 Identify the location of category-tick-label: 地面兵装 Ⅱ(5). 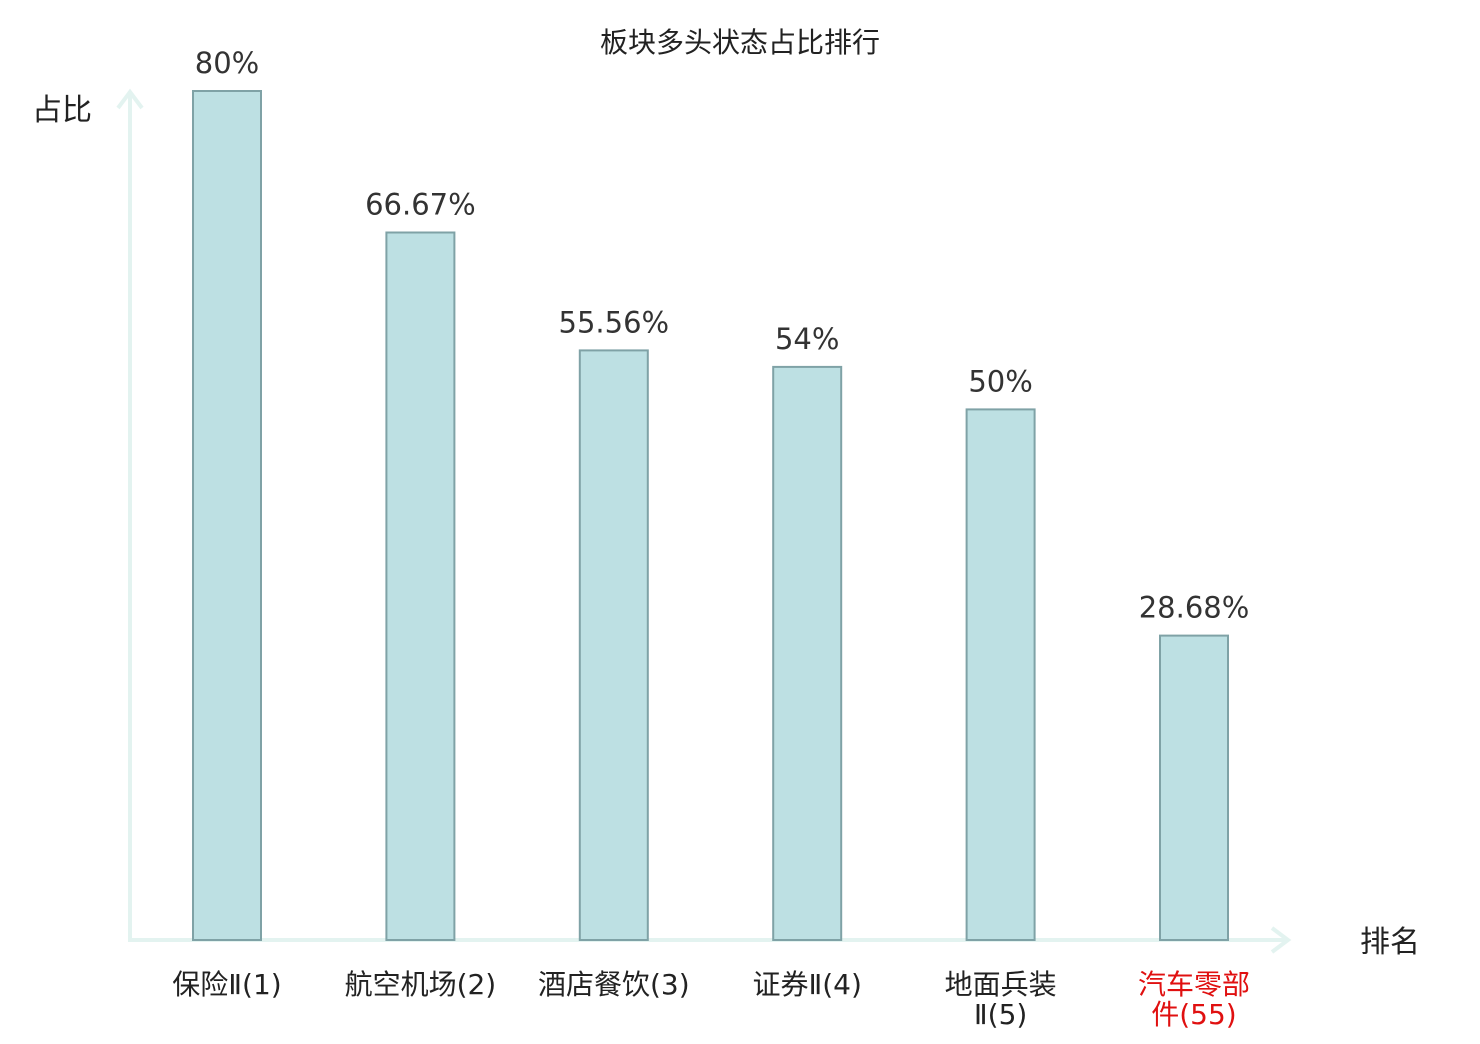
(1001, 999).